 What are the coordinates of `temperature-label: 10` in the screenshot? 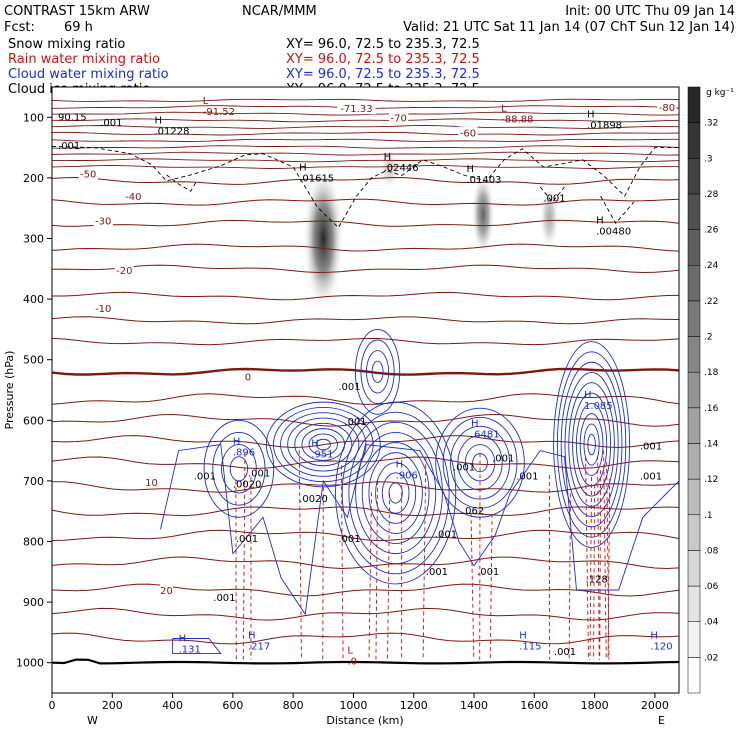 It's located at (151, 483).